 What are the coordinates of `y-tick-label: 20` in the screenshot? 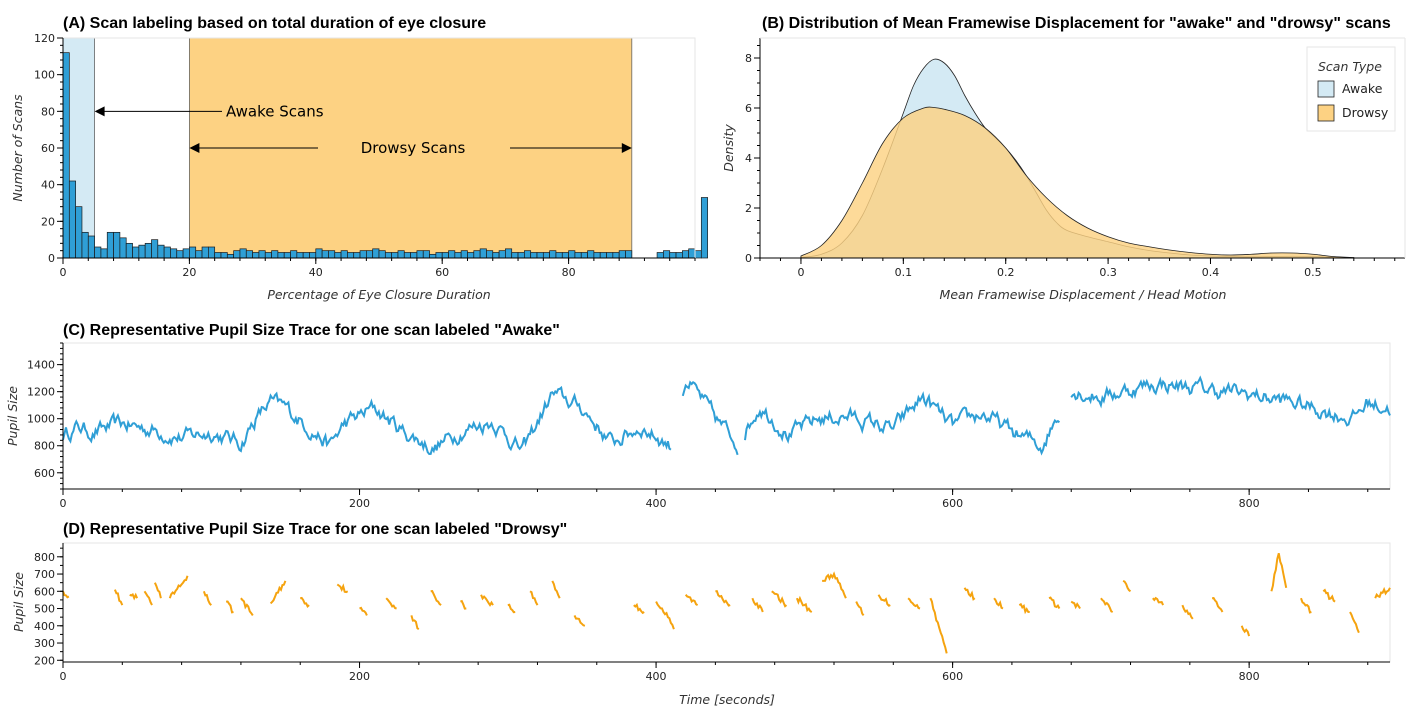 It's located at (48, 221).